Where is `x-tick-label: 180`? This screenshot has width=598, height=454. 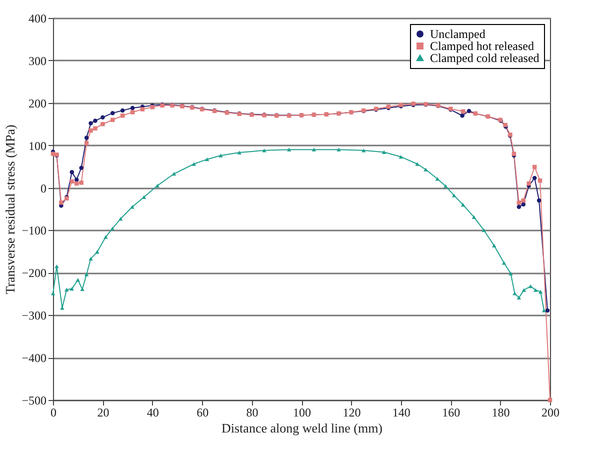 x-tick-label: 180 is located at coordinates (501, 413).